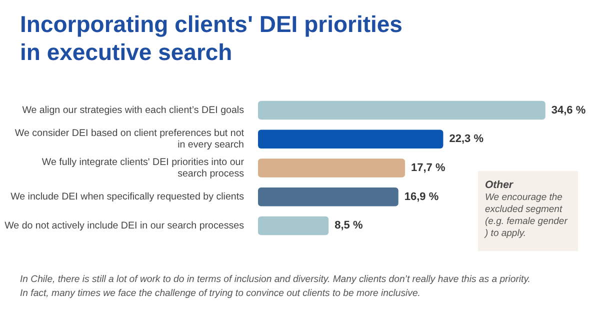 This screenshot has height=327, width=600. What do you see at coordinates (527, 216) in the screenshot?
I see `annotation: We encourage the excluded segment (e.g. female gender ) to apply.` at bounding box center [527, 216].